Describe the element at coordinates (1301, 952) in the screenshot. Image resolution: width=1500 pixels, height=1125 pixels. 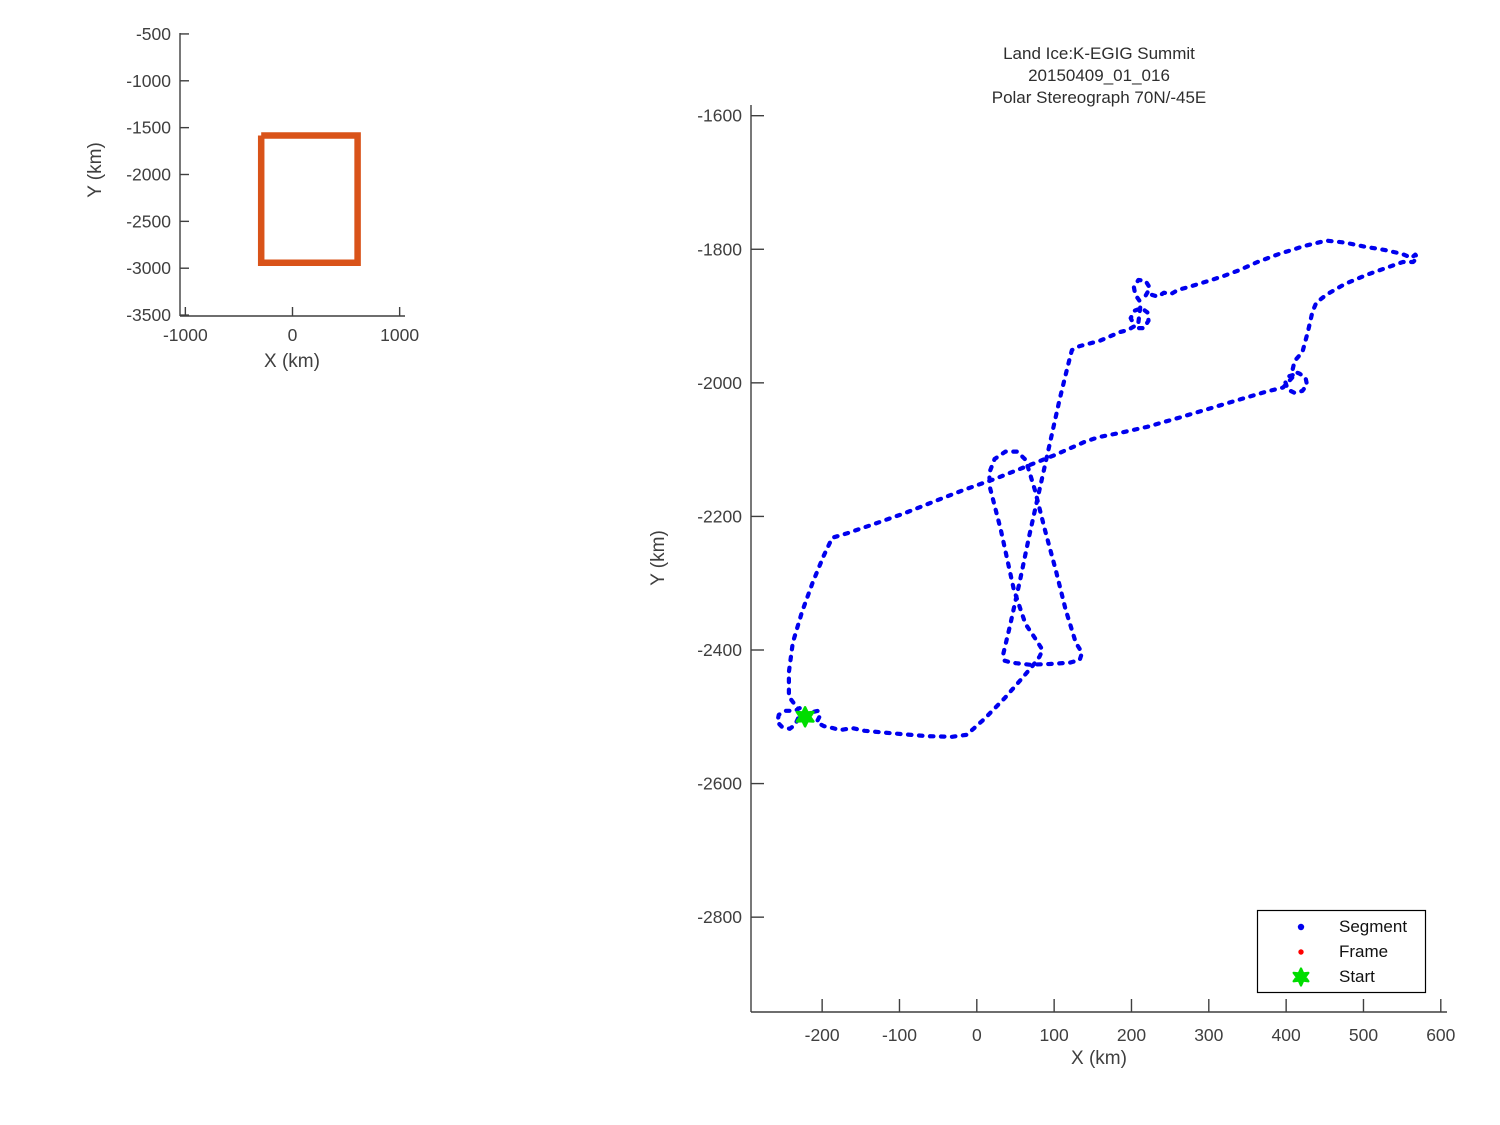
I see `legend-frame-marker` at that location.